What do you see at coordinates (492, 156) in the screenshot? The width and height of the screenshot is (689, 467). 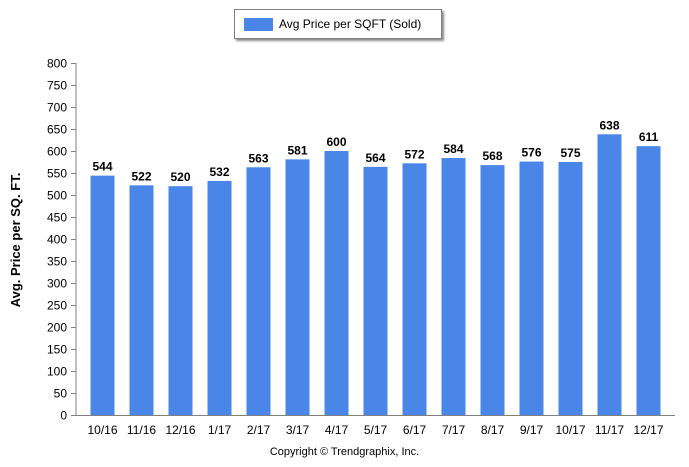 I see `data-label: 568` at bounding box center [492, 156].